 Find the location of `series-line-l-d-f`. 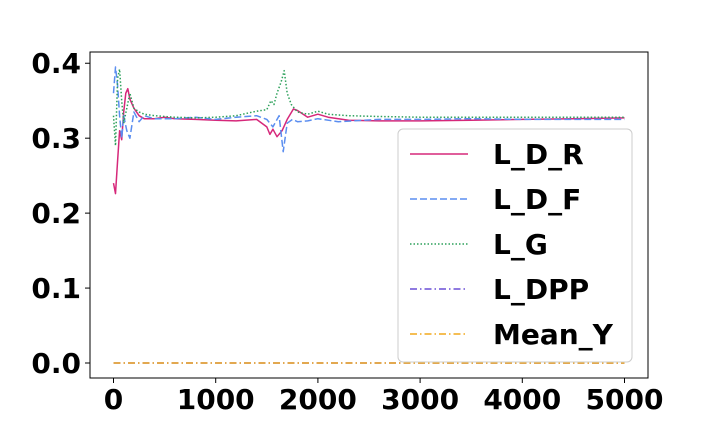

series-line-l-d-f is located at coordinates (368, 109).